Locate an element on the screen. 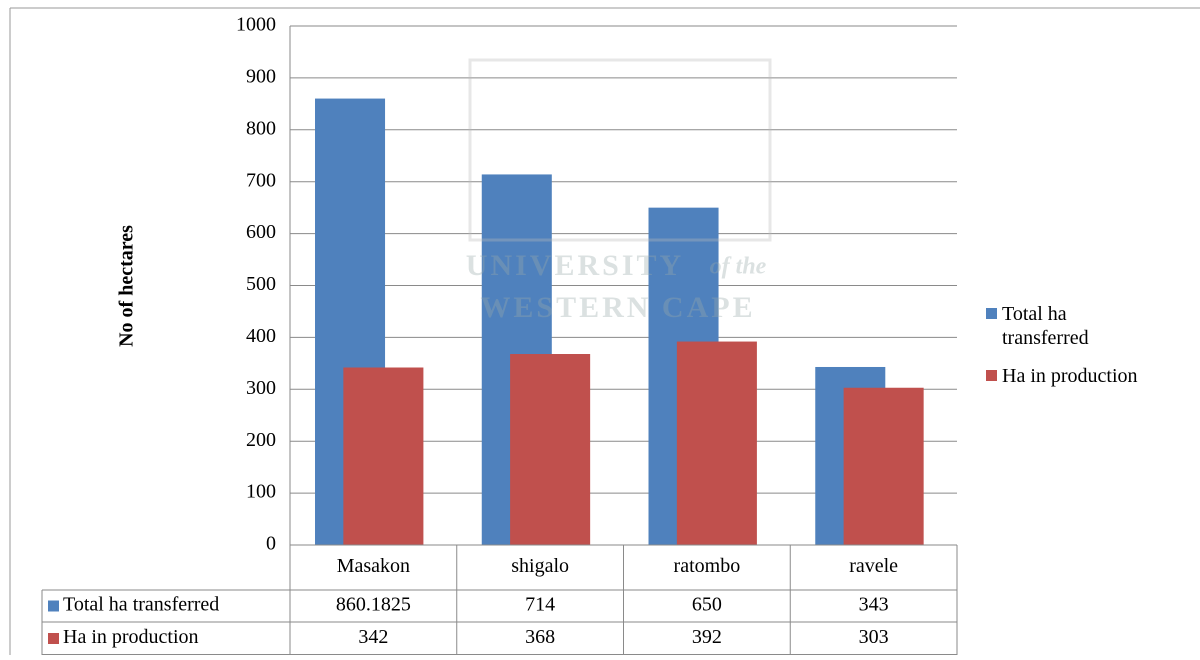 This screenshot has height=660, width=1200. table-row-label: Ha in production is located at coordinates (131, 637).